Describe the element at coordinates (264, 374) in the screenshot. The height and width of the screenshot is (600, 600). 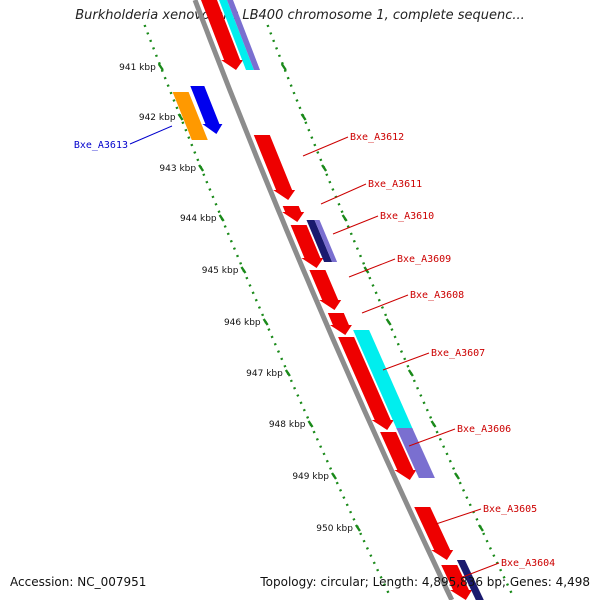
I see `tick-label: 947 kbp` at that location.